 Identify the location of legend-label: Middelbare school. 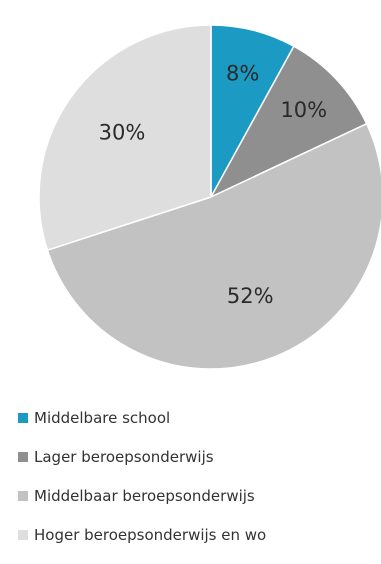
(102, 418).